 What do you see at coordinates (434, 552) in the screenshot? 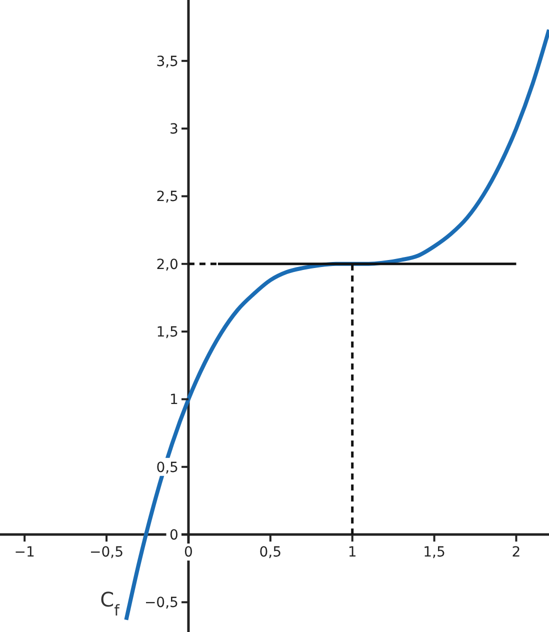
I see `x-tick-label: 1,5` at bounding box center [434, 552].